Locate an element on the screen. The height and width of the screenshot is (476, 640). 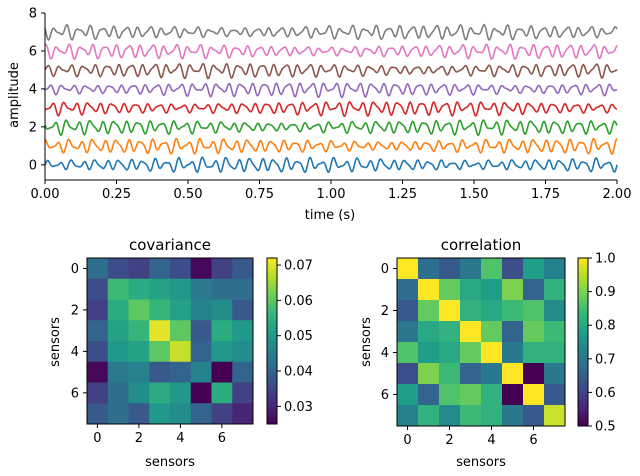
x-tick-label: 1.25 is located at coordinates (402, 194).